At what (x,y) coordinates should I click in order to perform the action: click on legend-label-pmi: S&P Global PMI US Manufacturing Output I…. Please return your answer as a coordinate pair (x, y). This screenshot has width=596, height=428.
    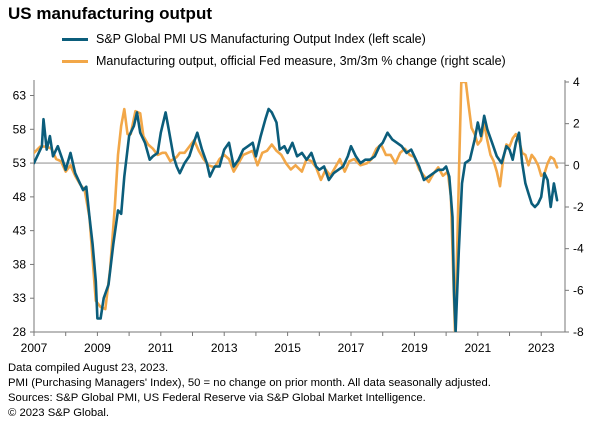
    Looking at the image, I should click on (261, 39).